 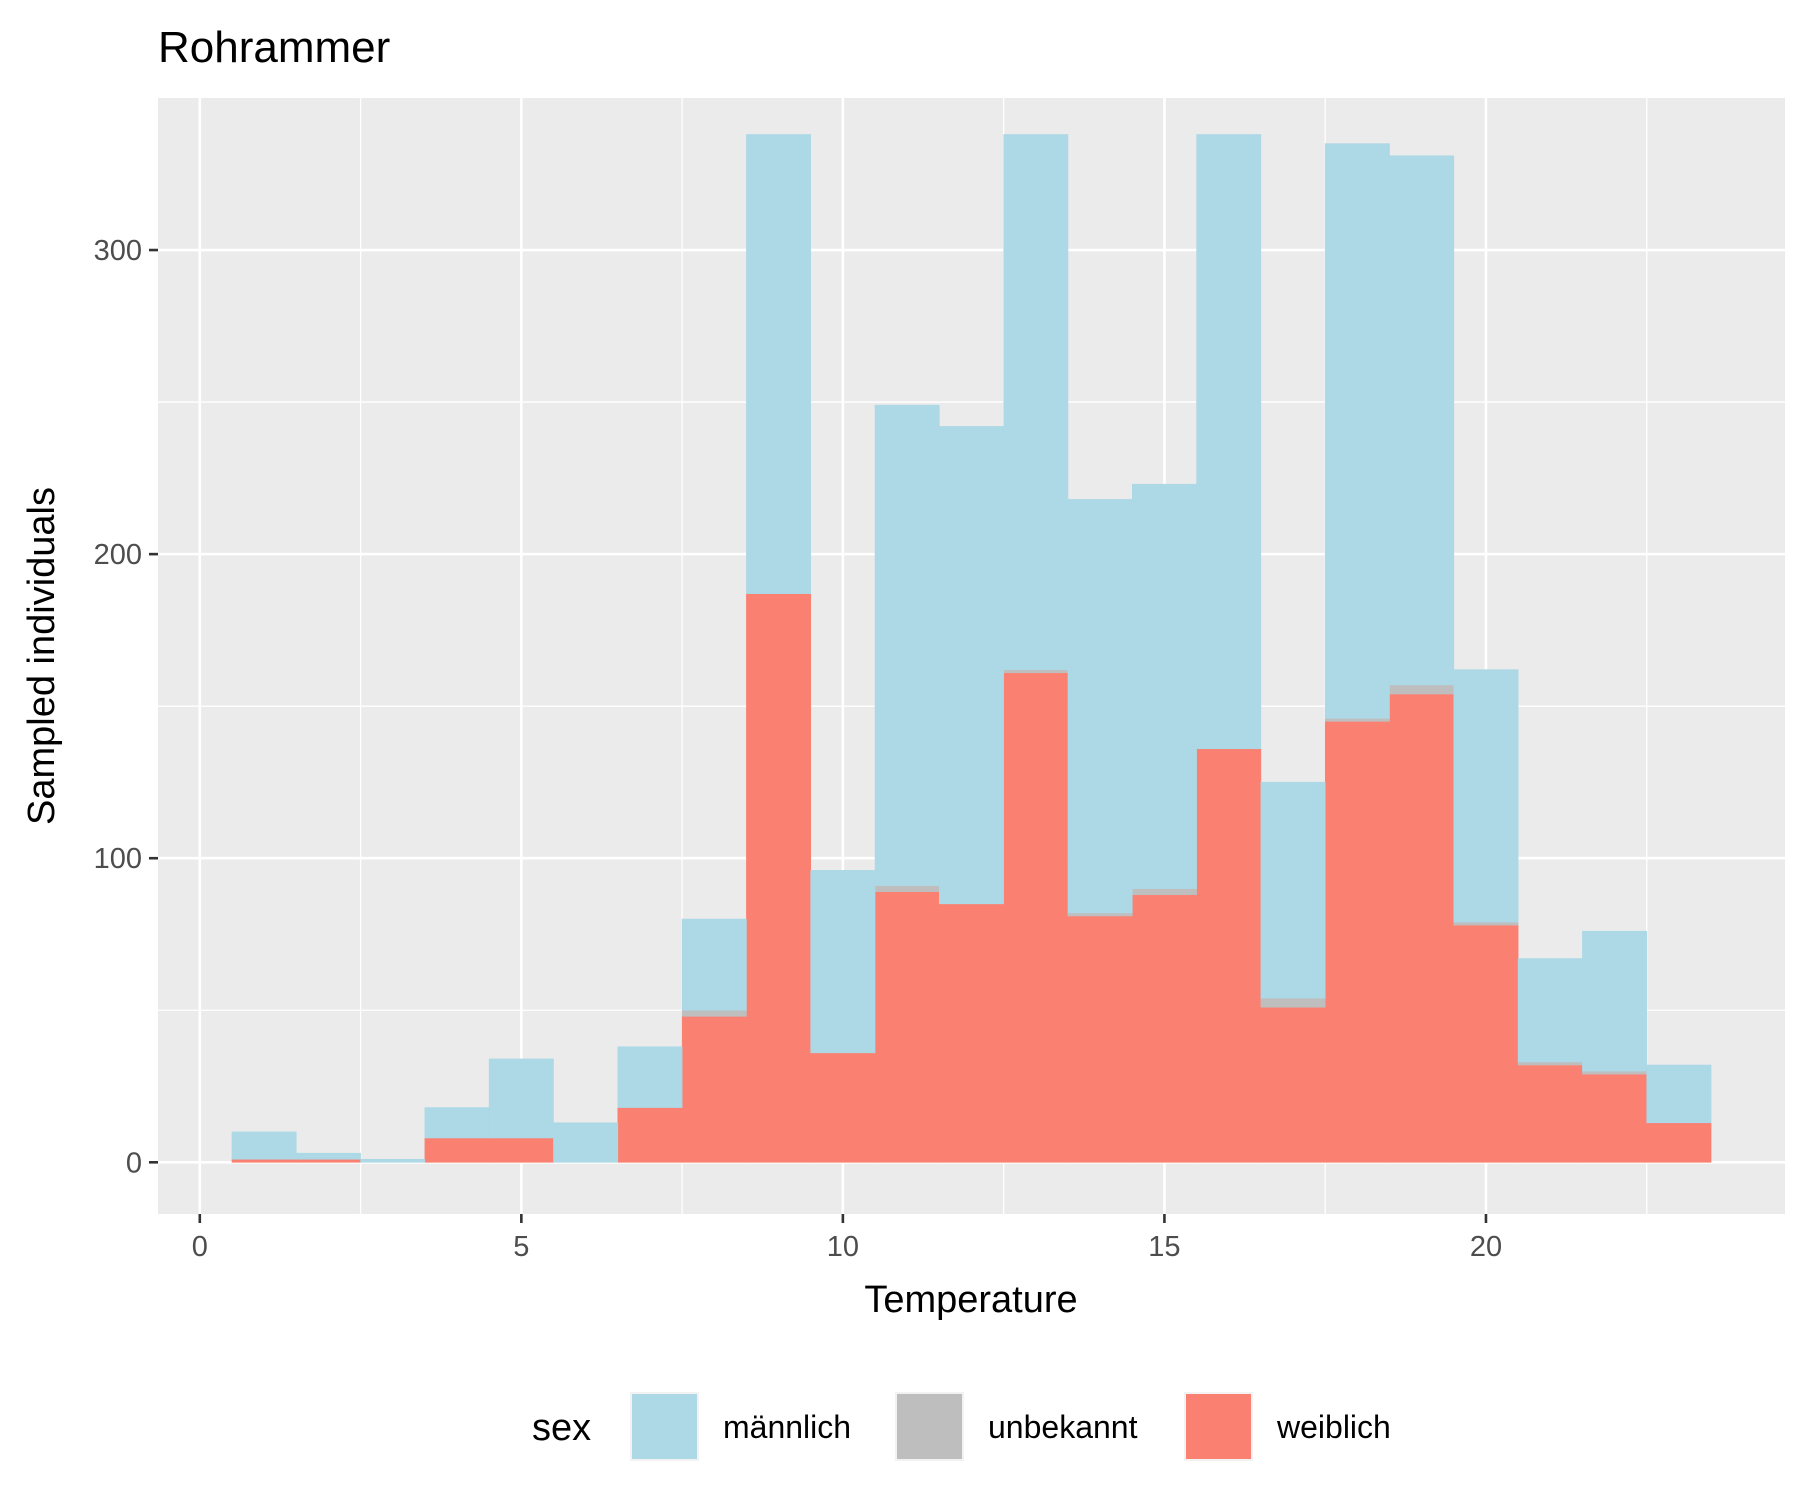 I want to click on y-tick-label: 300, so click(x=118, y=251).